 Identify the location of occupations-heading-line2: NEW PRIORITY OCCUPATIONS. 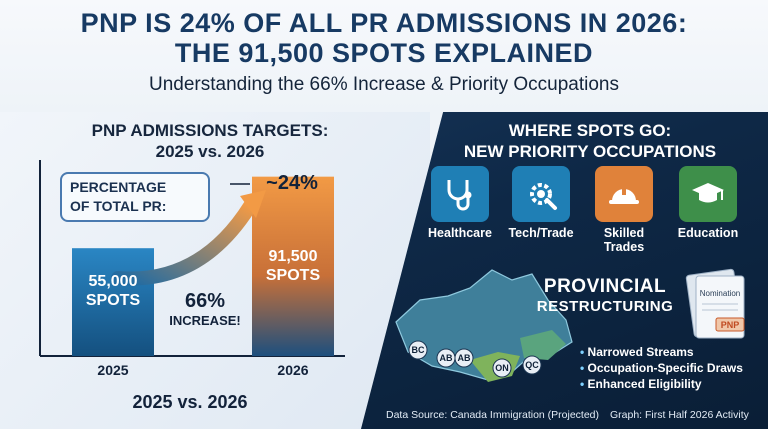
(590, 151).